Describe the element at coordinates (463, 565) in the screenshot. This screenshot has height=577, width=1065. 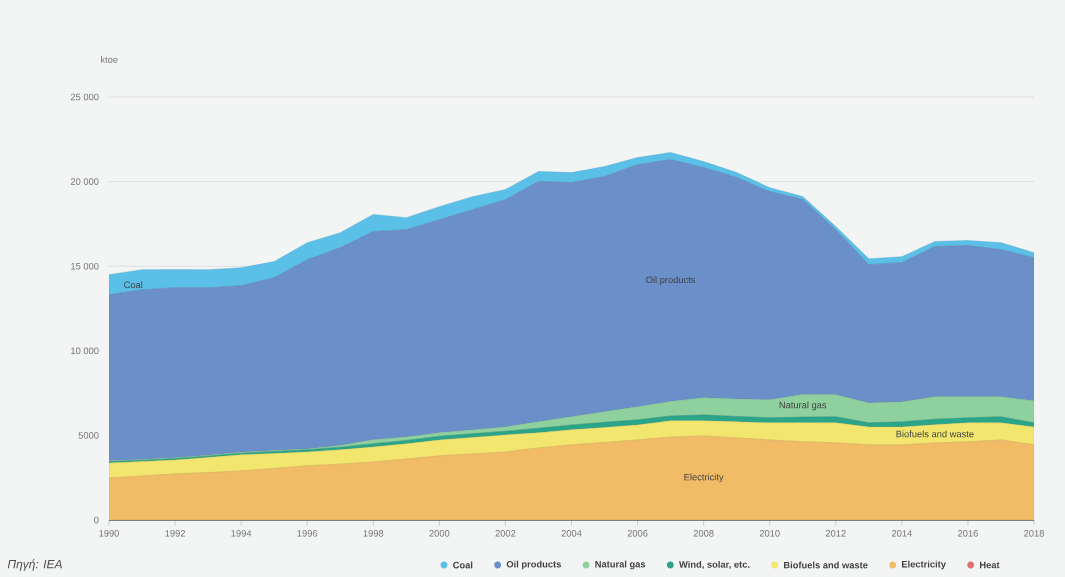
I see `legend-label: Coal` at that location.